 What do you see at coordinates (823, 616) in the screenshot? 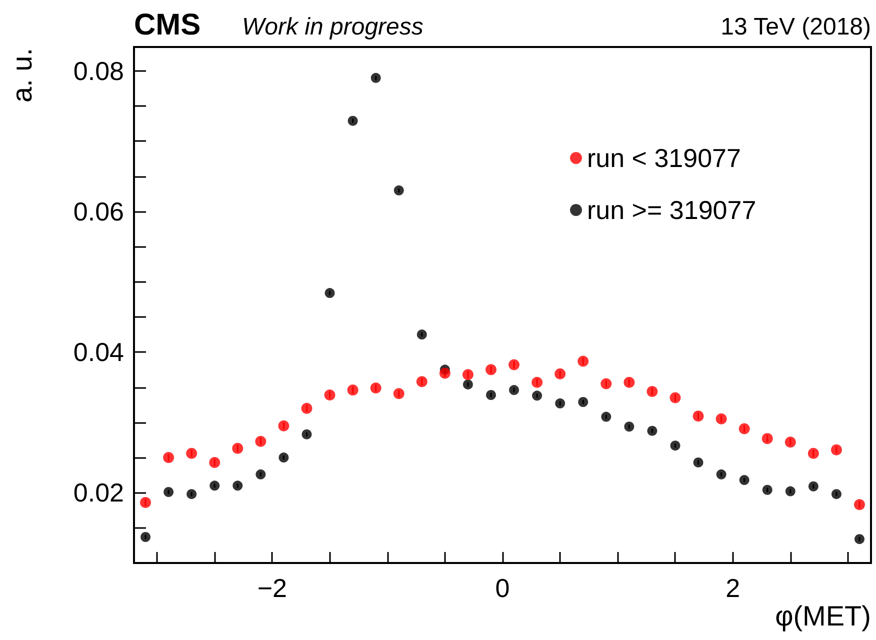
I see `x-axis-title: φ(MET)` at bounding box center [823, 616].